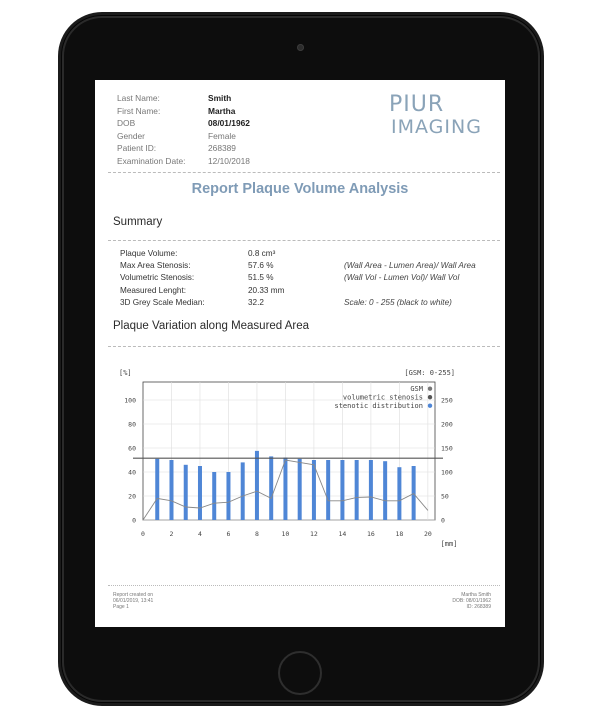  Describe the element at coordinates (220, 98) in the screenshot. I see `patient-value: Smith` at that location.